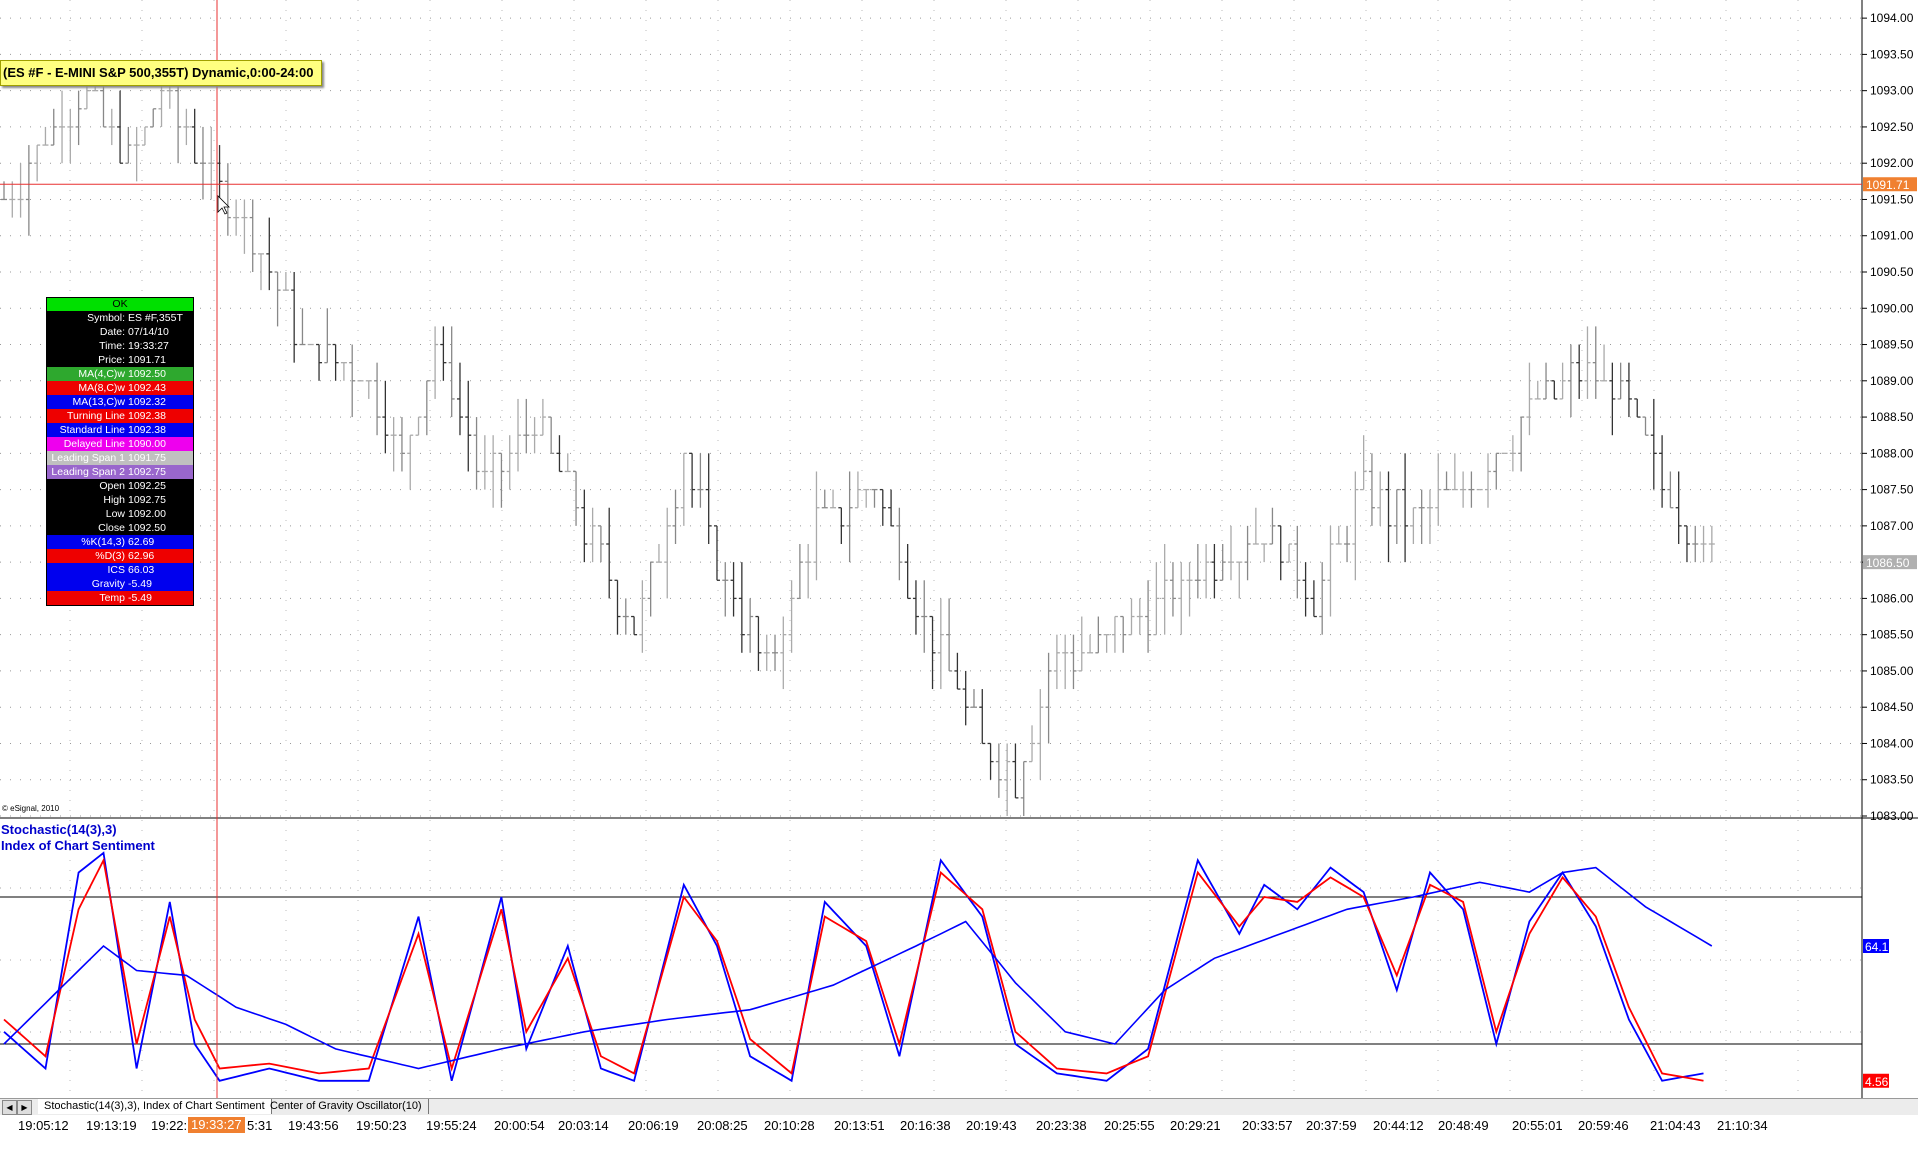  What do you see at coordinates (1463, 1125) in the screenshot?
I see `time-tick-label: 20:48:49` at bounding box center [1463, 1125].